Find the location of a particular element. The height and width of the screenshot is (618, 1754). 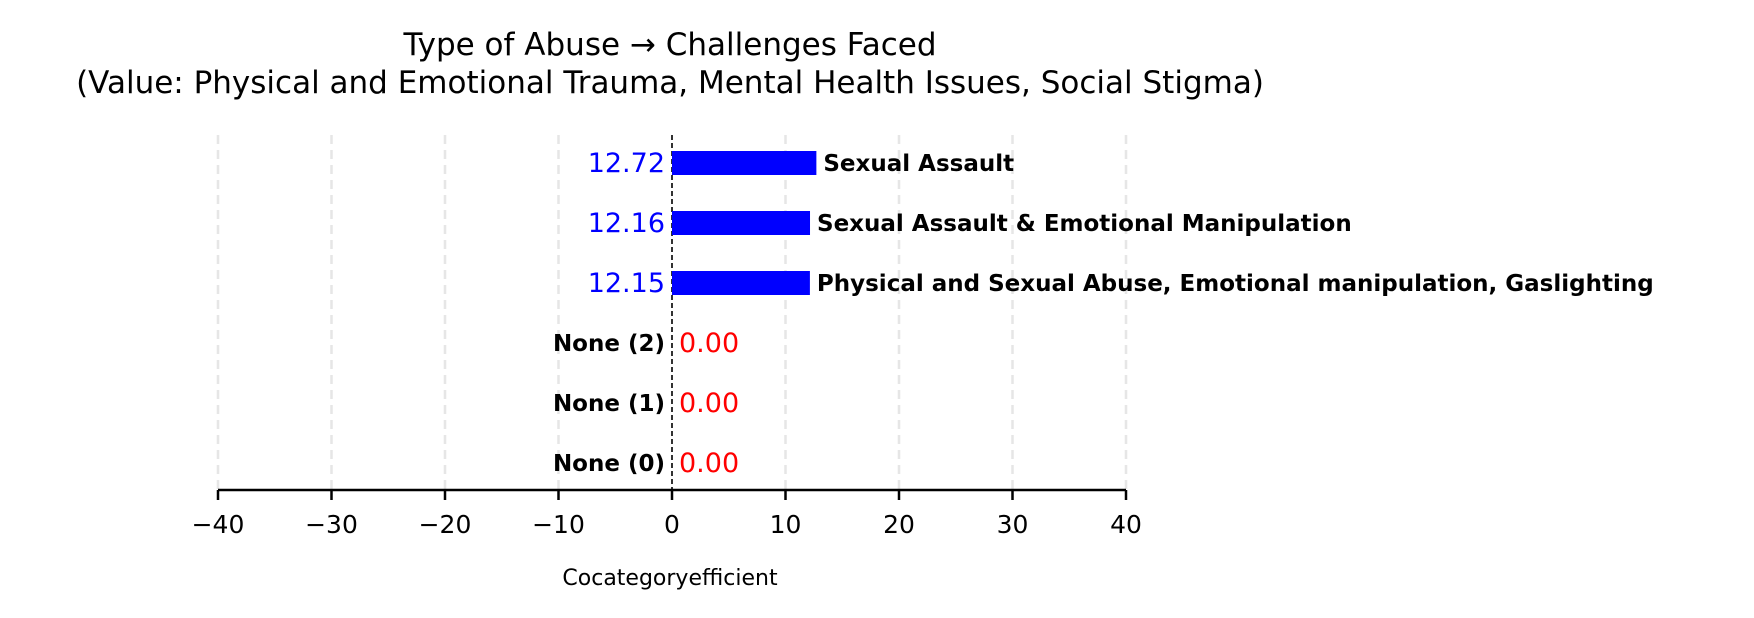

x-tick-label: 30 is located at coordinates (1013, 524).